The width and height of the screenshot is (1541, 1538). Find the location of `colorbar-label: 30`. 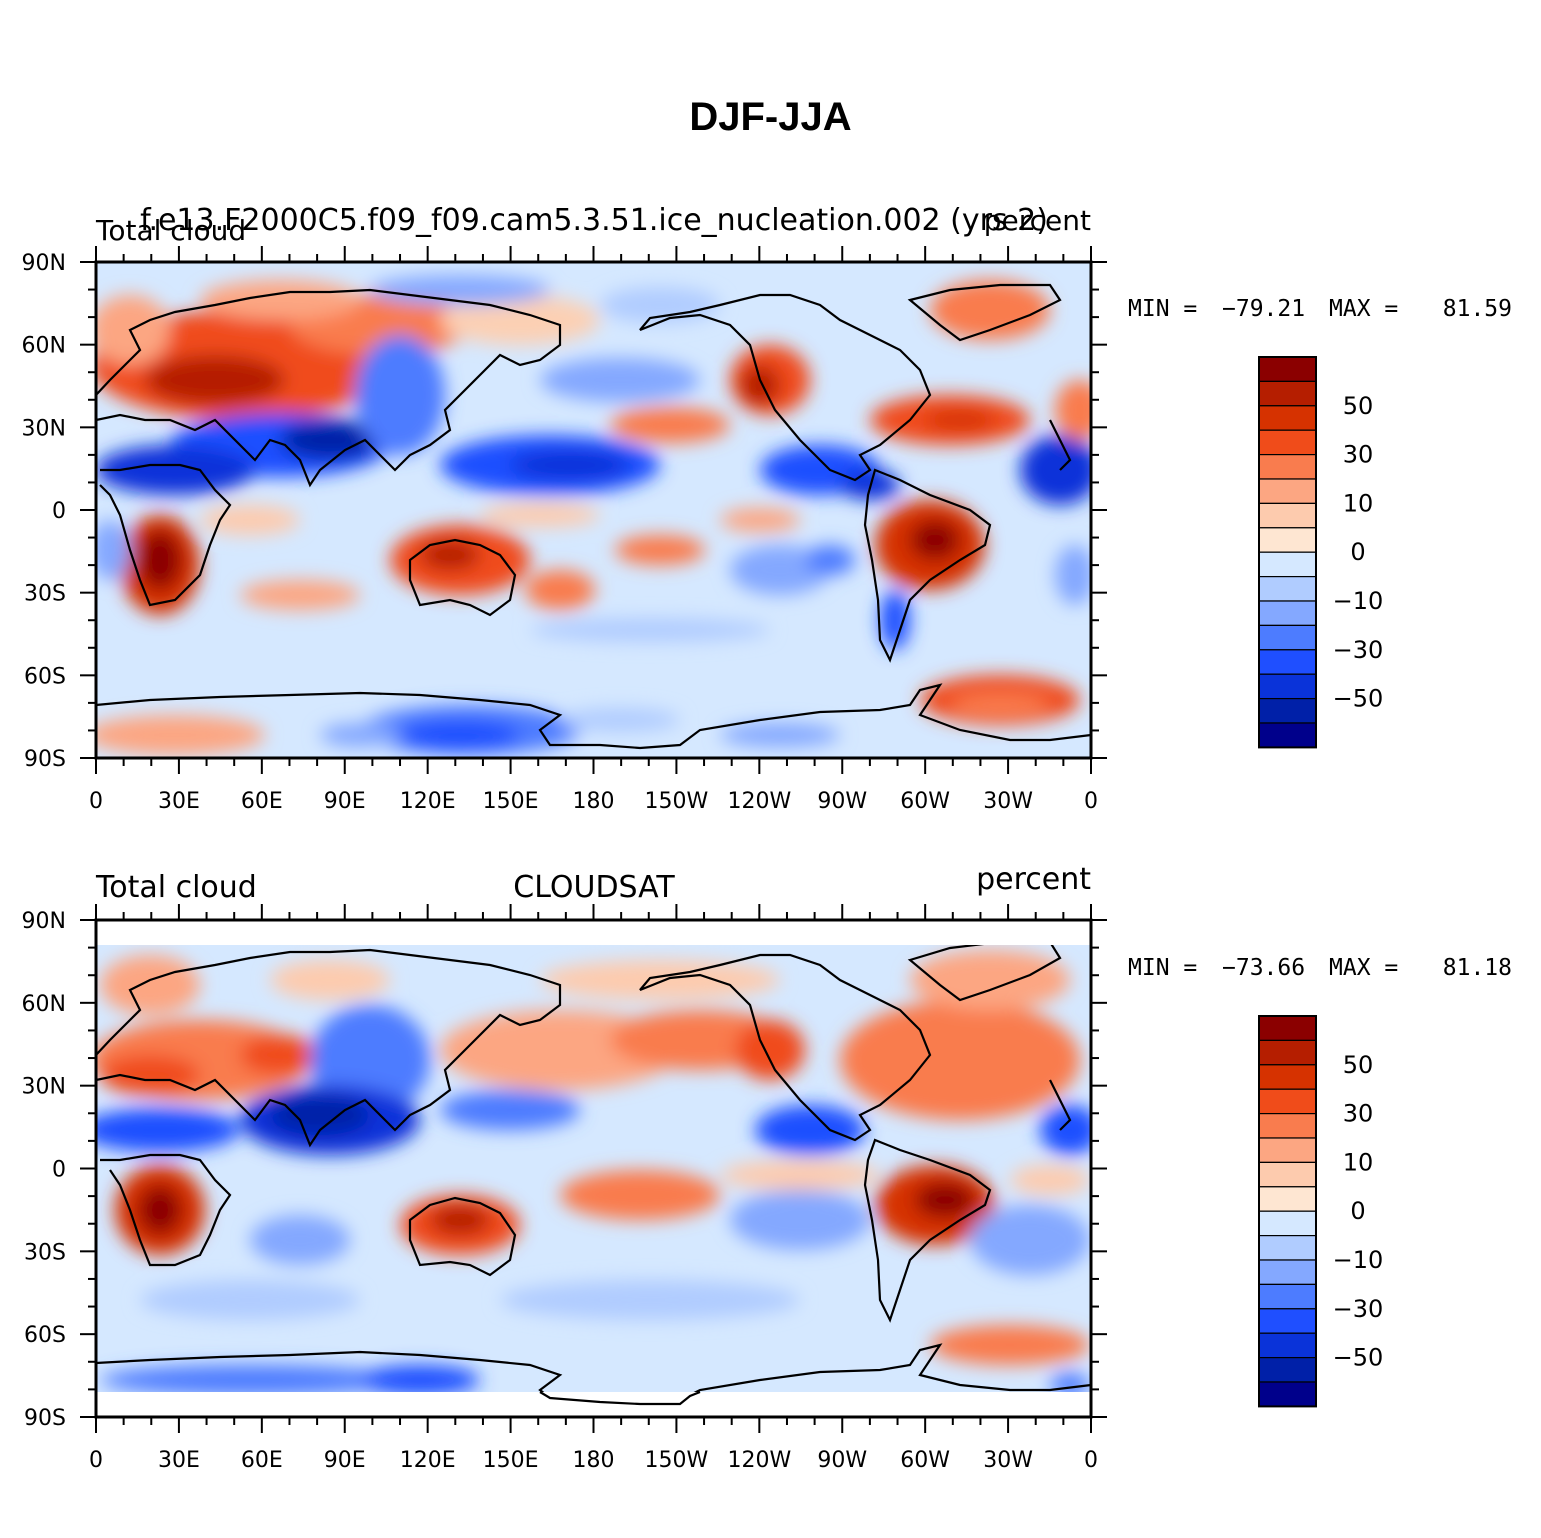

colorbar-label: 30 is located at coordinates (1358, 455).